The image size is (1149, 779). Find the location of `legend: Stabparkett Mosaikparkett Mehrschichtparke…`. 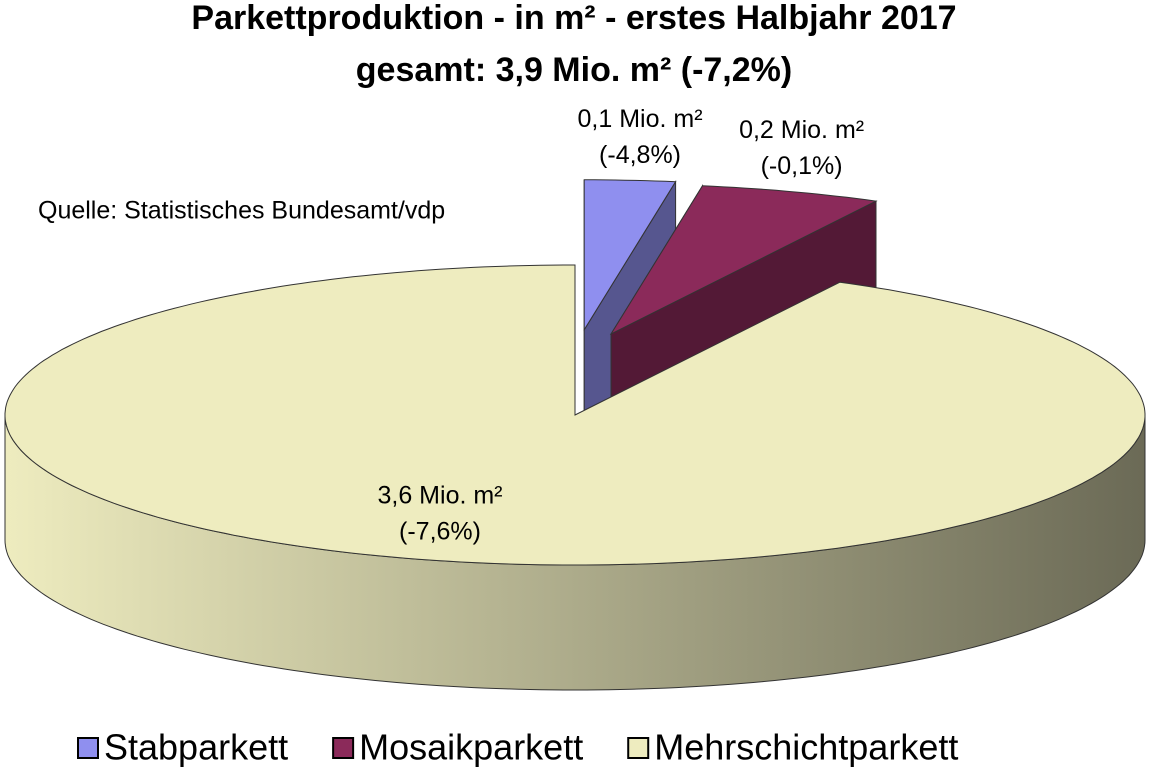

legend: Stabparkett Mosaikparkett Mehrschichtparke… is located at coordinates (517, 747).